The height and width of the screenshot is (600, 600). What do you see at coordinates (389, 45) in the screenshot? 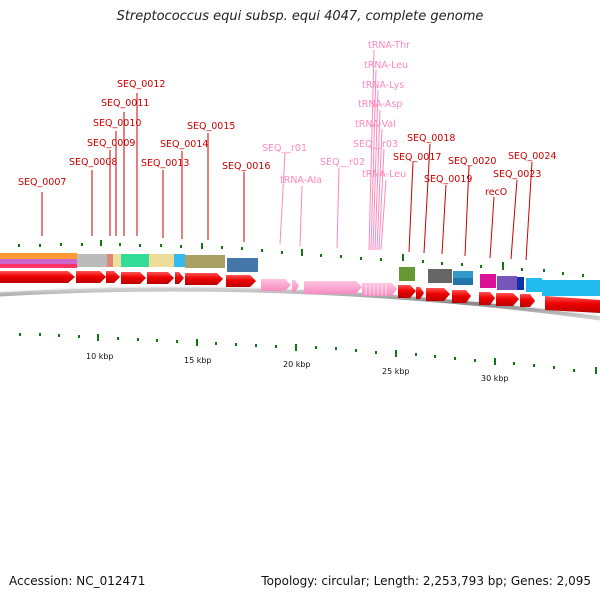
I see `gene-label: tRNA-Thr` at bounding box center [389, 45].